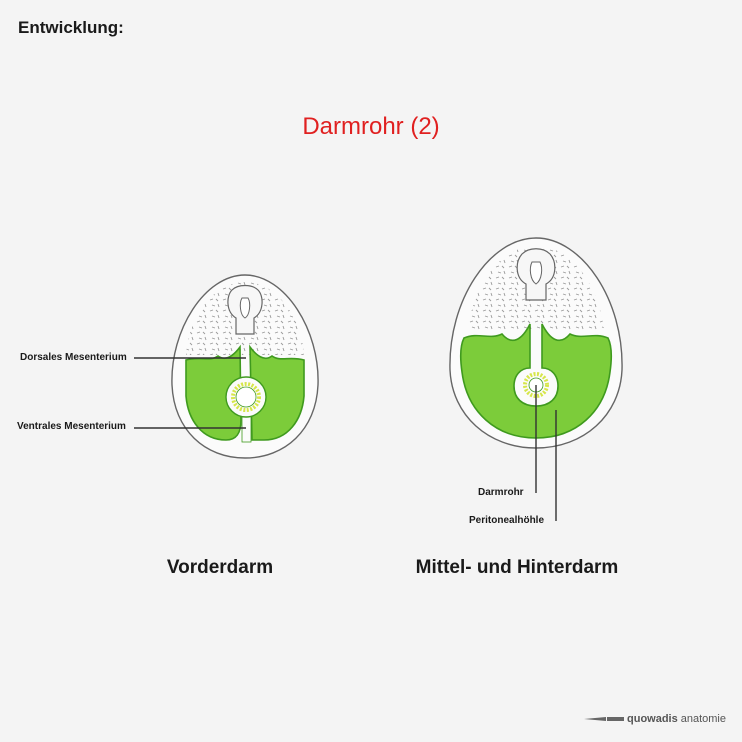  What do you see at coordinates (501, 492) in the screenshot?
I see `label-gut-tube: Darmrohr` at bounding box center [501, 492].